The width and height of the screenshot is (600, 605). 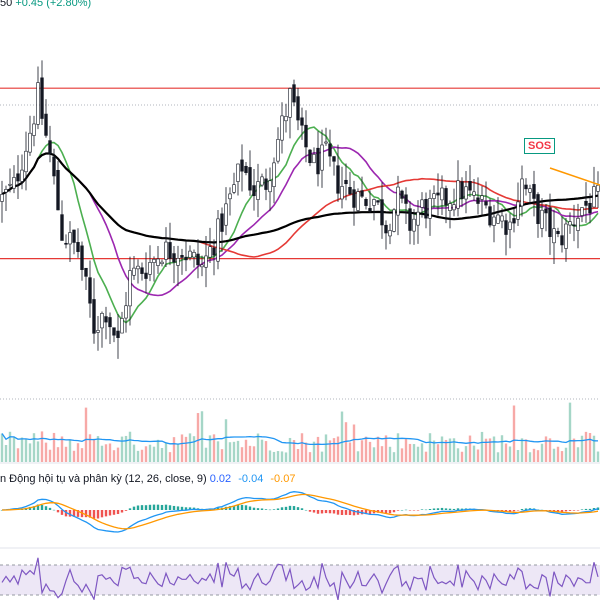 I want to click on volume-ma-line, so click(x=300, y=439).